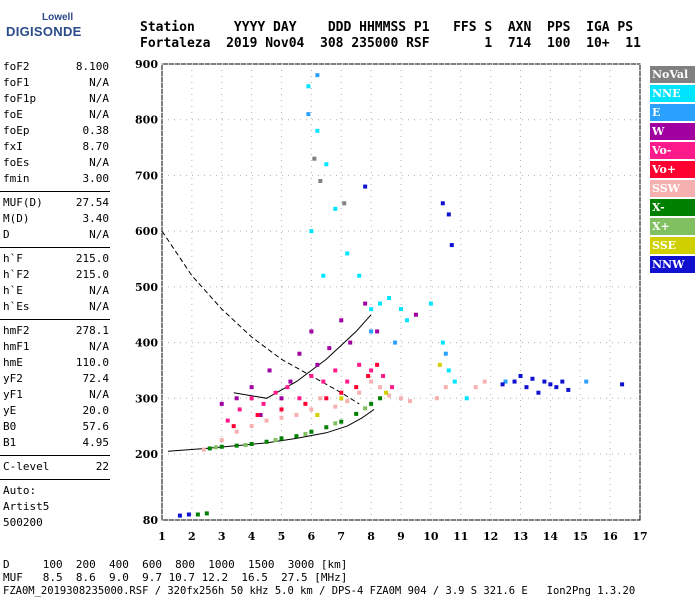  What do you see at coordinates (672, 150) in the screenshot?
I see `legend-item-vo: Vo-` at bounding box center [672, 150].